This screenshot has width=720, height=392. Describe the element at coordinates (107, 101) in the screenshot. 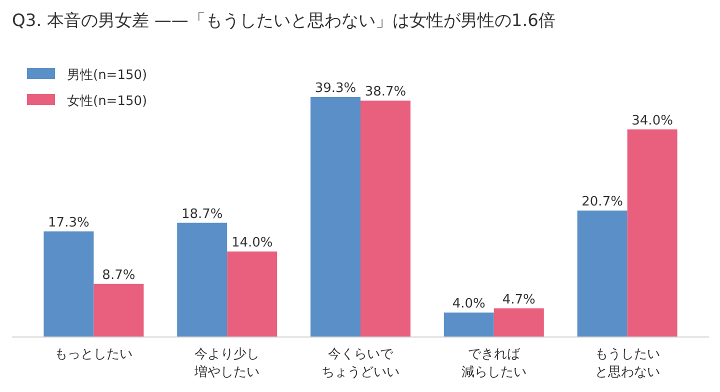

I see `legend-label: 女性(n=150)` at that location.